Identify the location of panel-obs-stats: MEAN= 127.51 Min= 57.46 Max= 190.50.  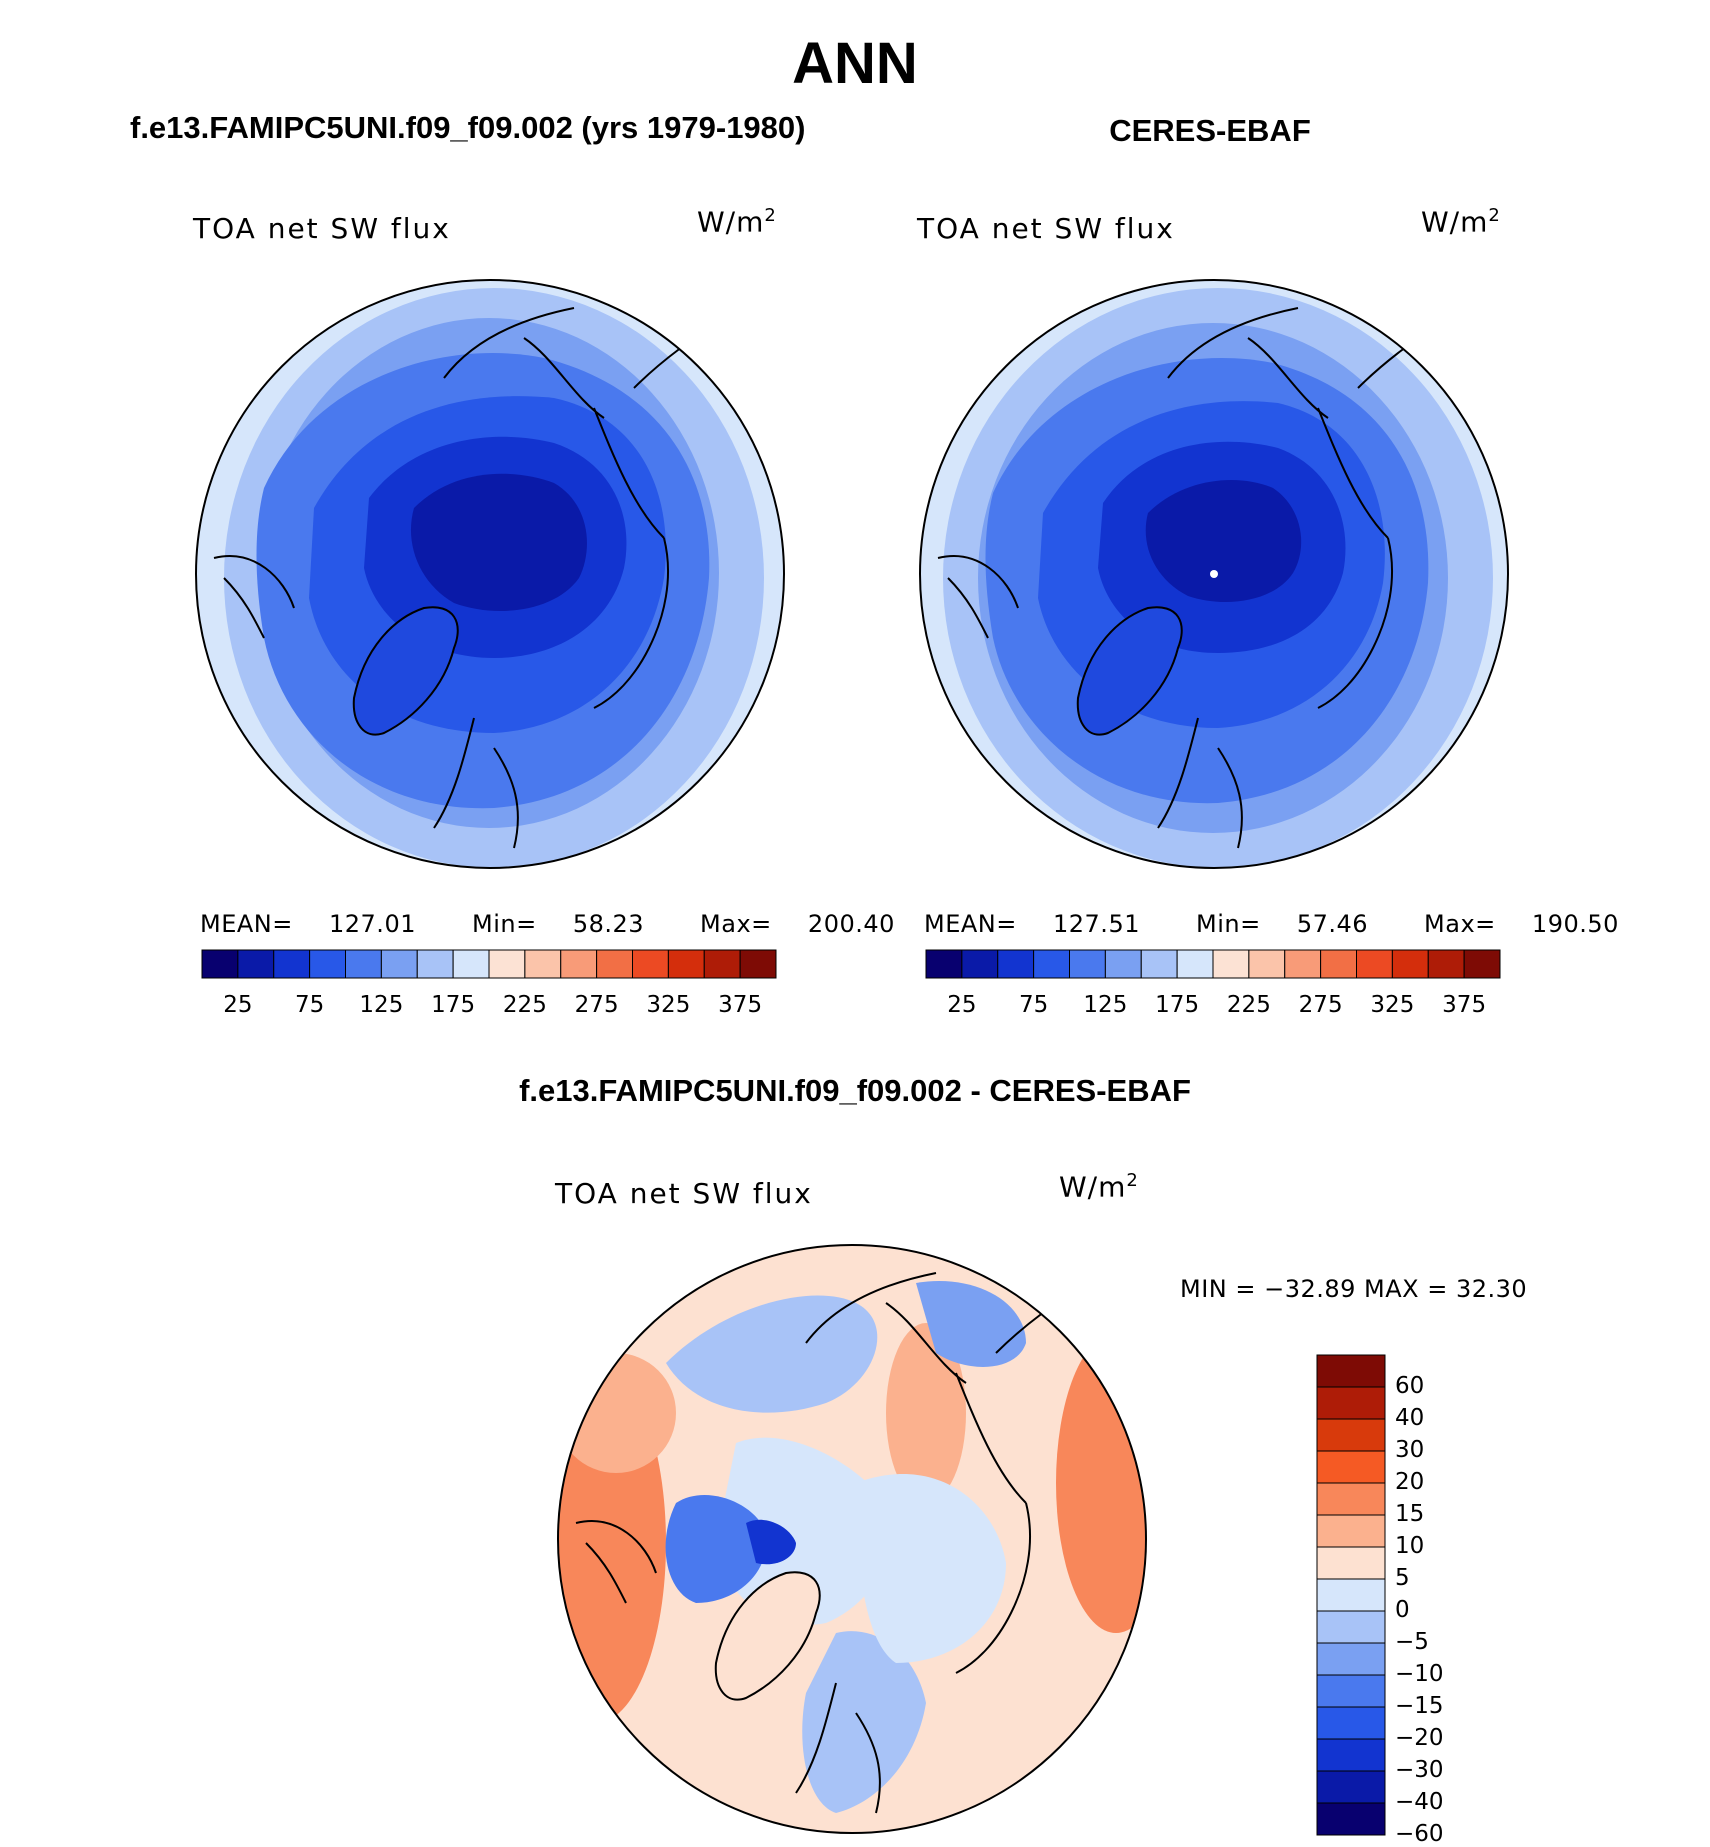
(1271, 924).